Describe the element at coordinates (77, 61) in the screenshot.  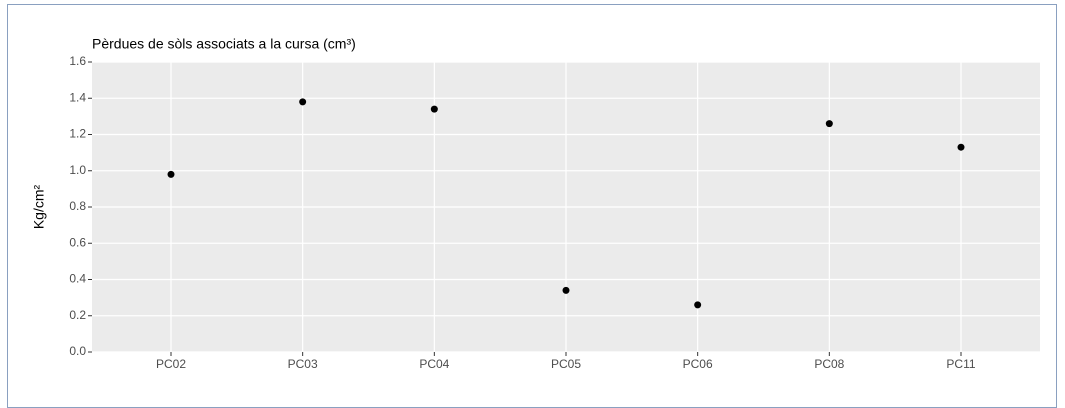
I see `y-tick-label: 1.6` at that location.